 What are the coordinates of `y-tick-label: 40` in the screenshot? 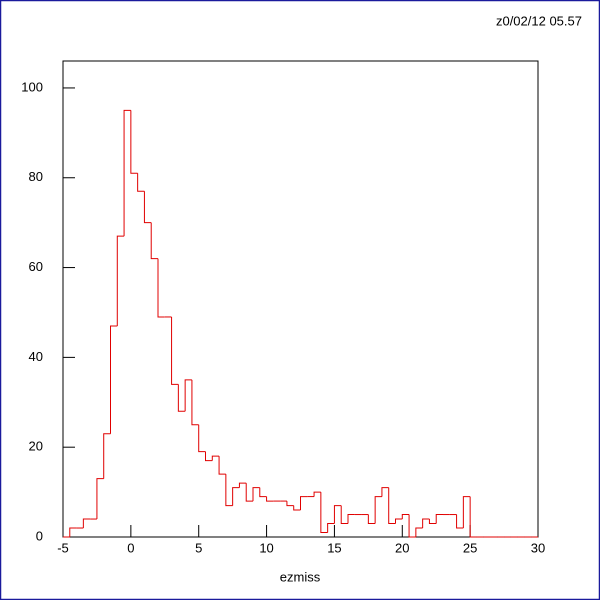 It's located at (36, 356).